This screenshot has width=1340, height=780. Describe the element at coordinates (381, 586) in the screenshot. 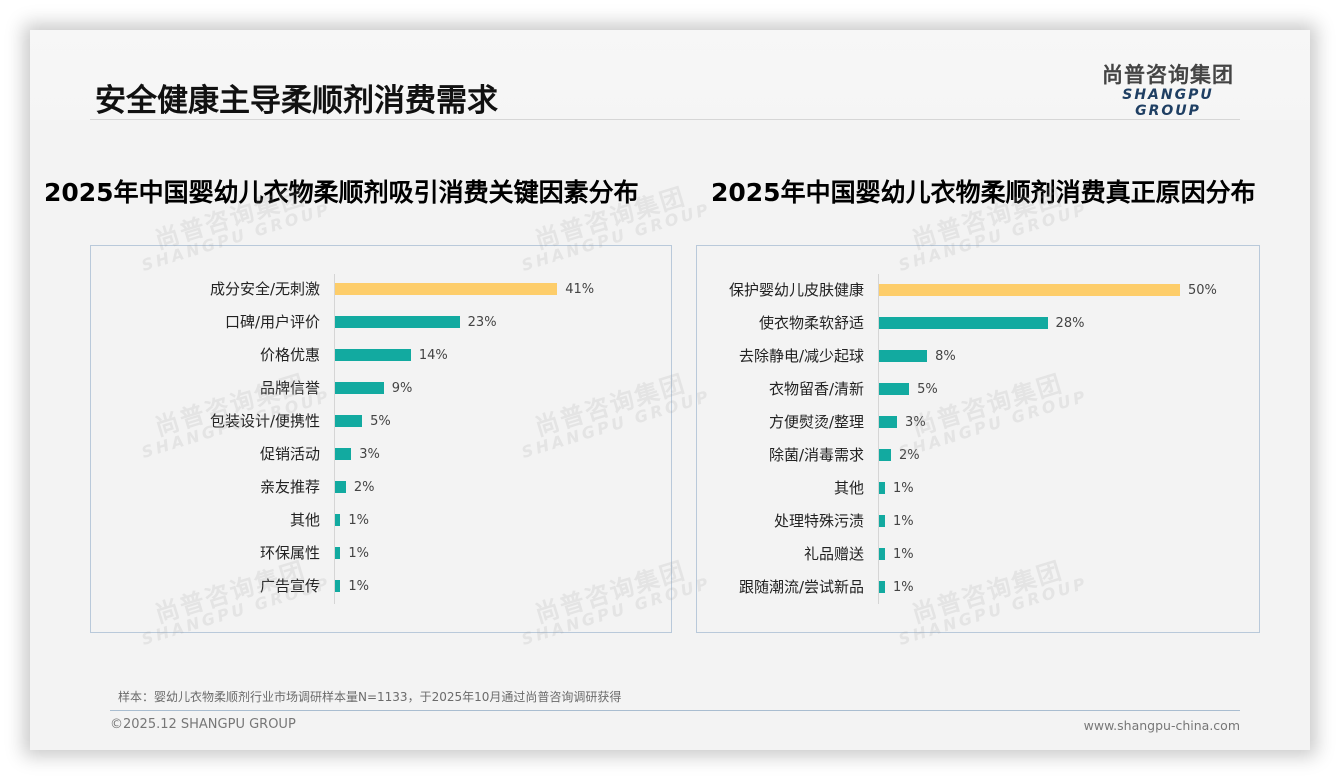

I see `bar-row: 广告宣传 1%` at that location.